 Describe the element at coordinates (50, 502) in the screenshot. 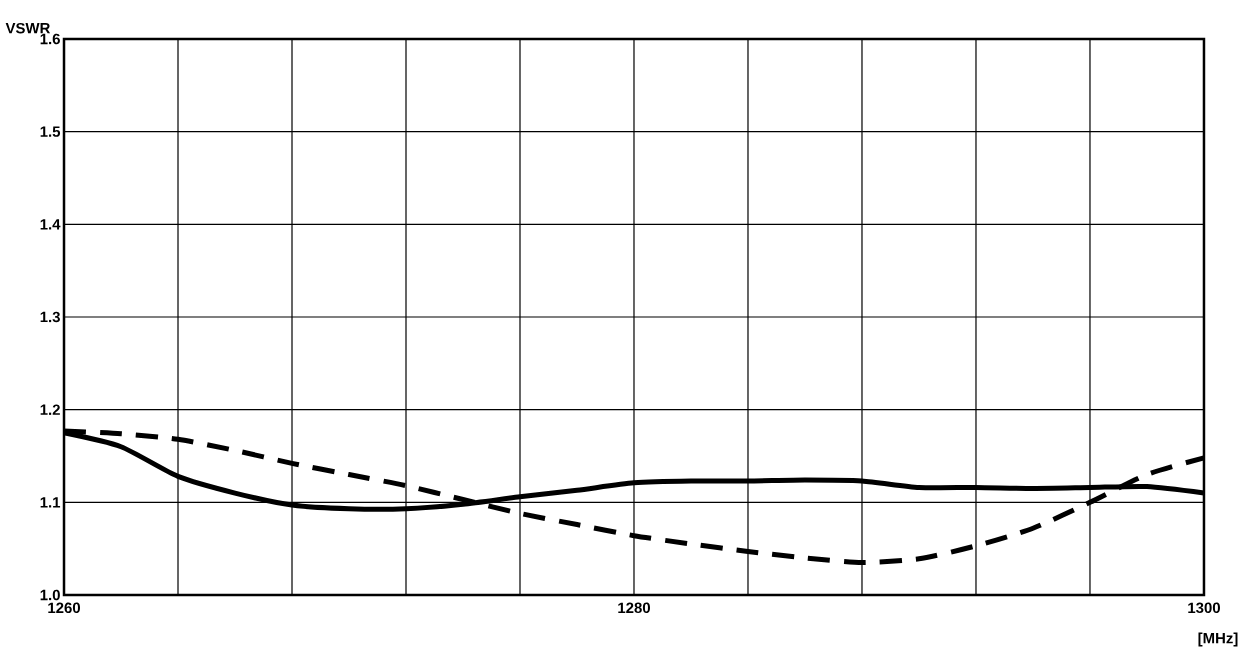

I see `y-tick-label: 1.1` at that location.